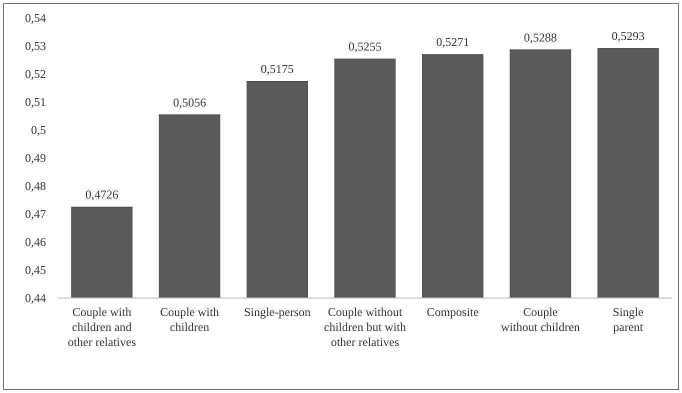 This screenshot has height=393, width=682. Describe the element at coordinates (35, 242) in the screenshot. I see `y-tick-label: 0,46` at that location.